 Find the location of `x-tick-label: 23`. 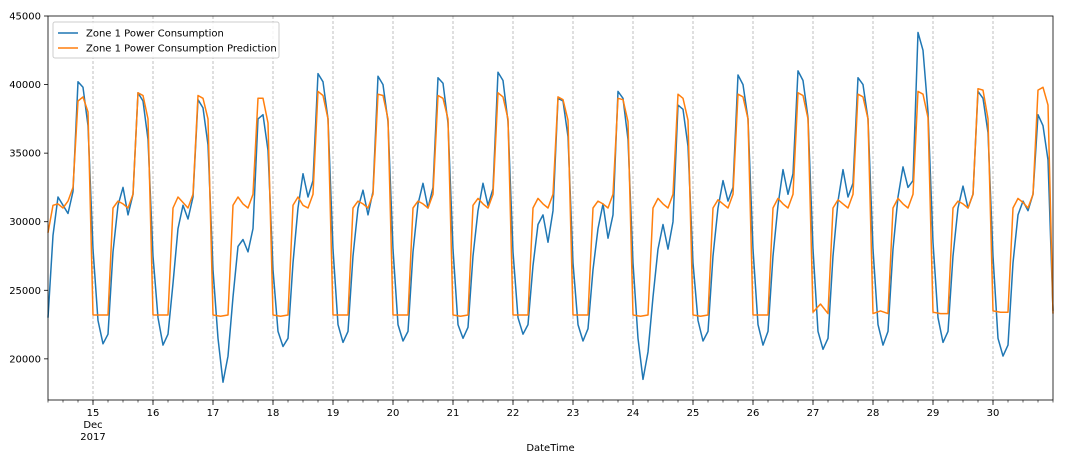

x-tick-label: 23 is located at coordinates (573, 413).